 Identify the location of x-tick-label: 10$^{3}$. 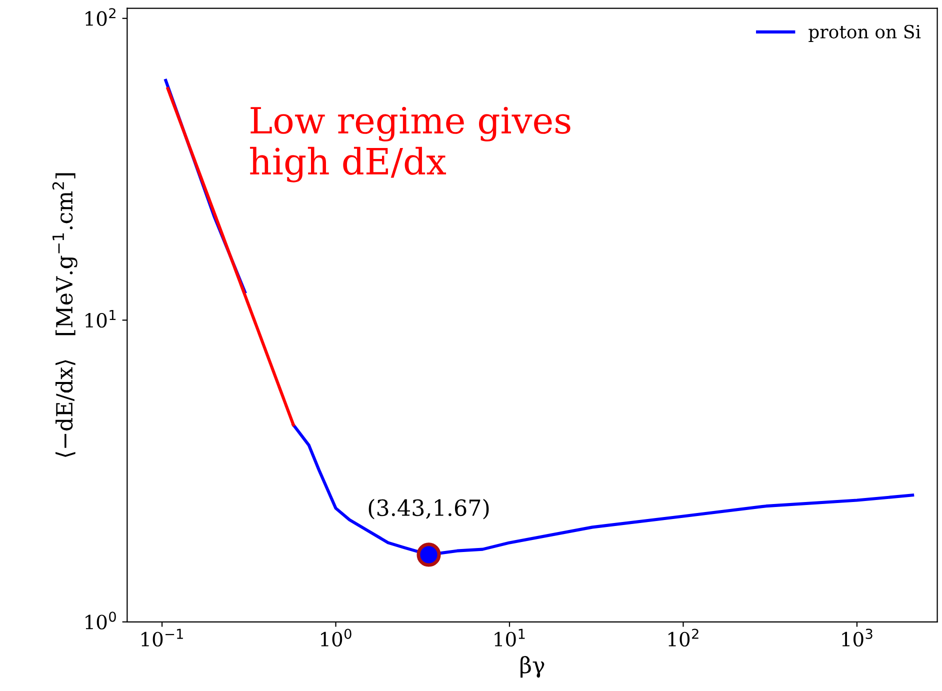
(857, 637).